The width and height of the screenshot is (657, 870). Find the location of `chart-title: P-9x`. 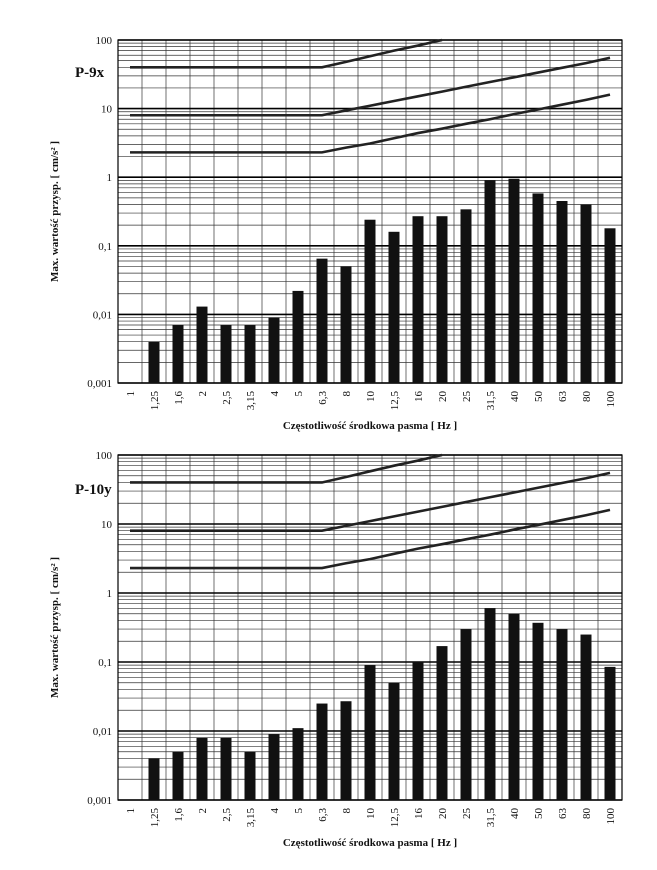

chart-title: P-9x is located at coordinates (90, 73).